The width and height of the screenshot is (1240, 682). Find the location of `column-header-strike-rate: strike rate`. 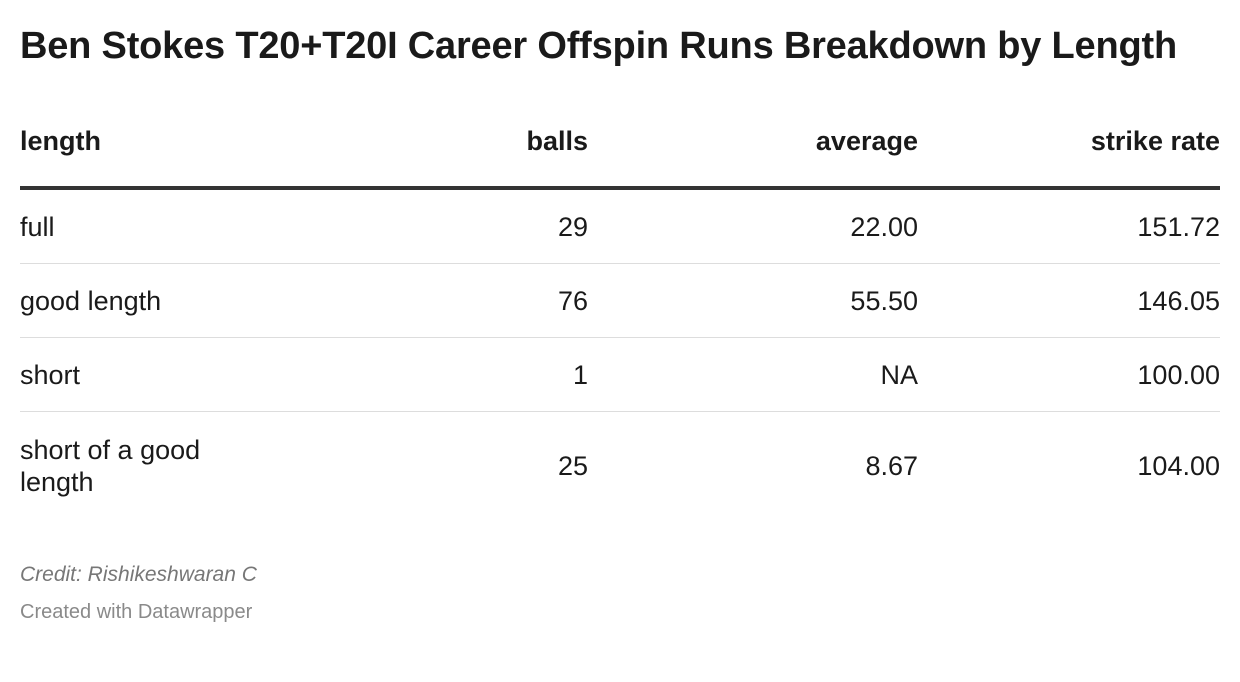

column-header-strike-rate: strike rate is located at coordinates (1069, 158).